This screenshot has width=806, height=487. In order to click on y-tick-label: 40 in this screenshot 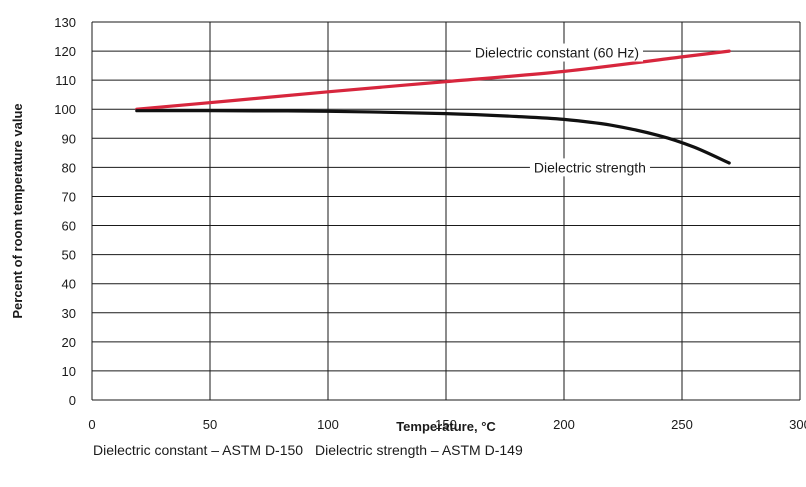, I will do `click(69, 284)`.